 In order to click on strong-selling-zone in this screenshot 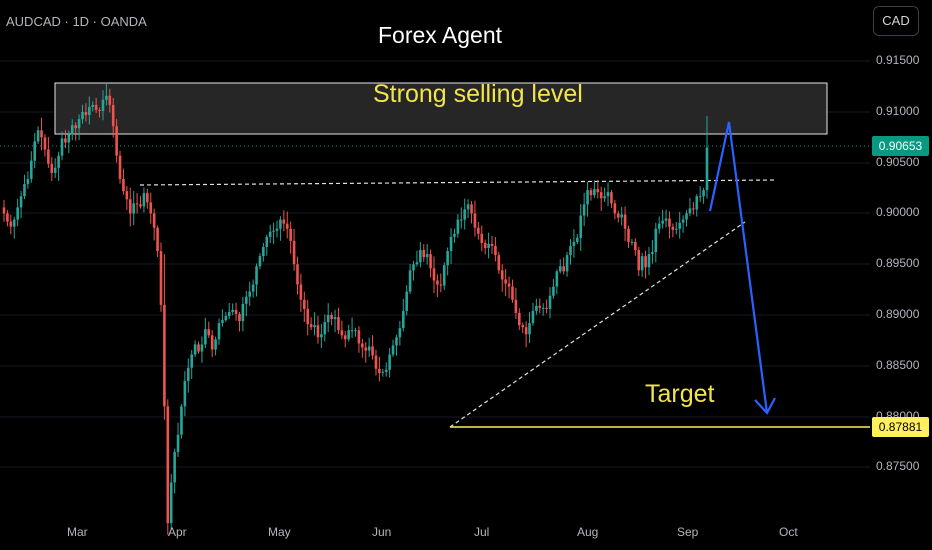, I will do `click(441, 108)`.